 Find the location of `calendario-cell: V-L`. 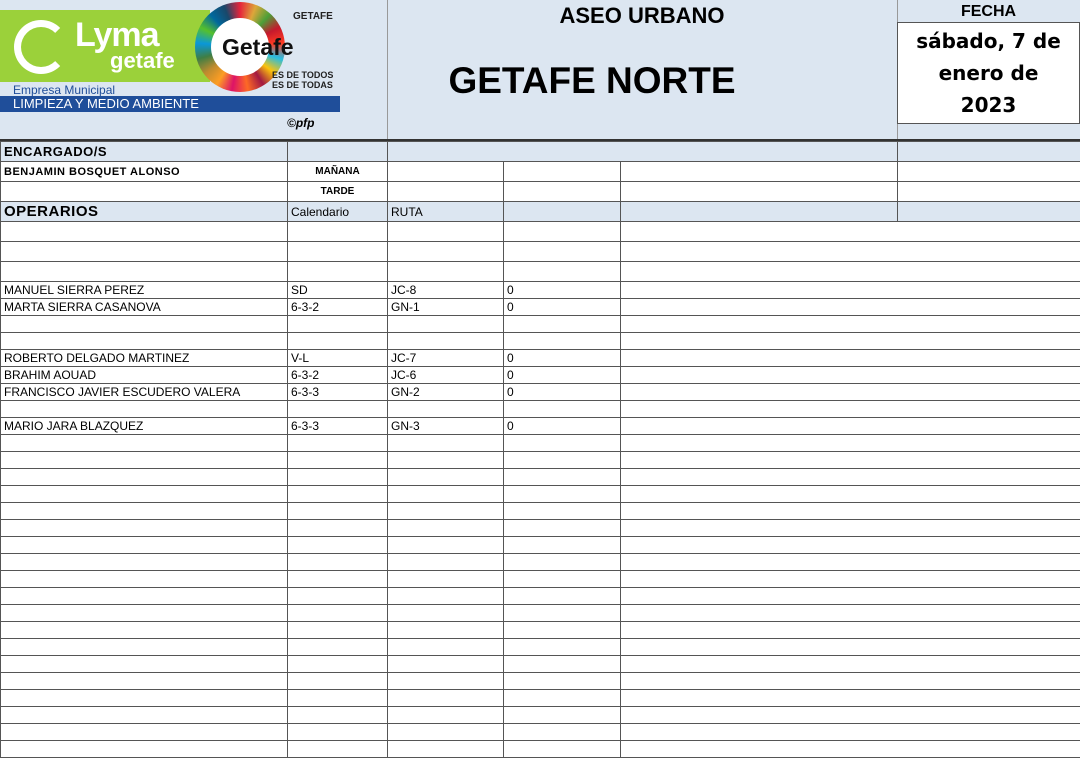

calendario-cell: V-L is located at coordinates (338, 358).